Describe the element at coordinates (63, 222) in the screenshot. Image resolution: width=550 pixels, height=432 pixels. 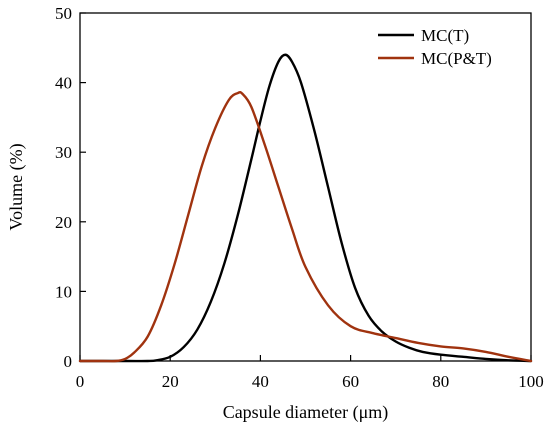
I see `y-tick-label: 20` at that location.